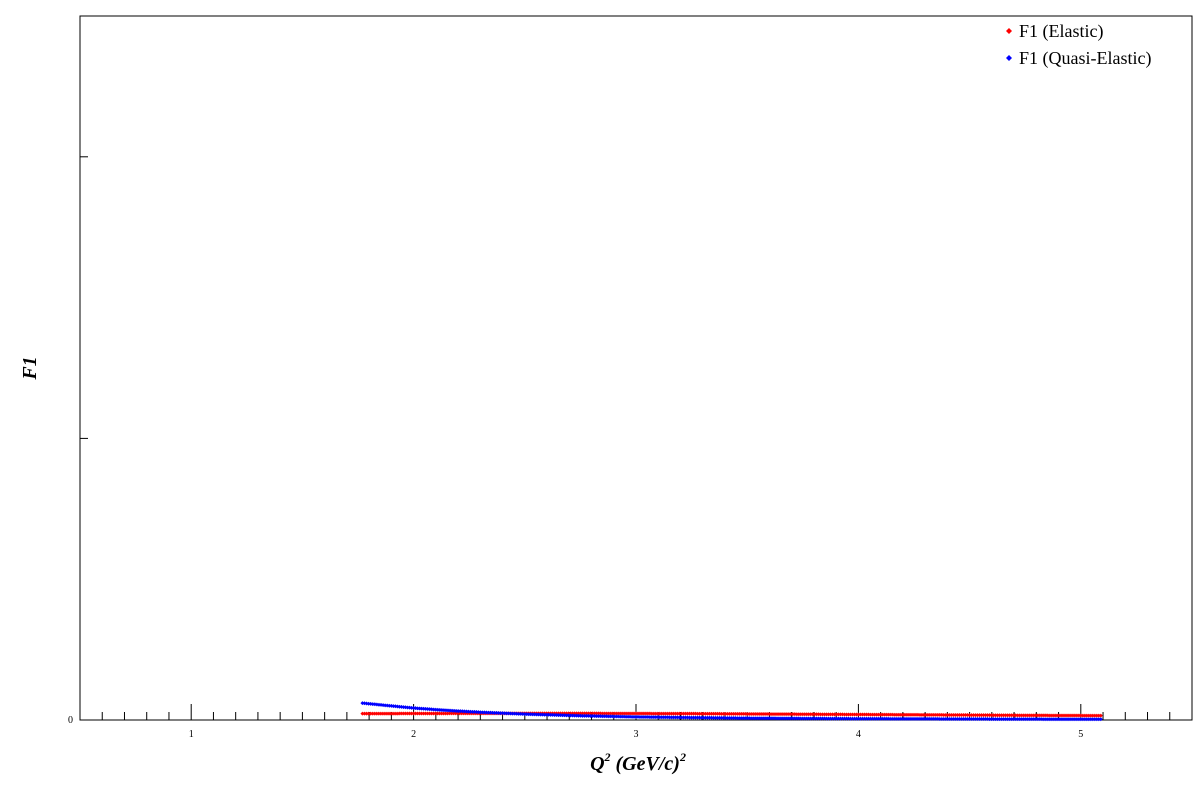 Image resolution: width=1200 pixels, height=800 pixels. What do you see at coordinates (607, 757) in the screenshot?
I see `x-axis-title-sup: 2` at bounding box center [607, 757].